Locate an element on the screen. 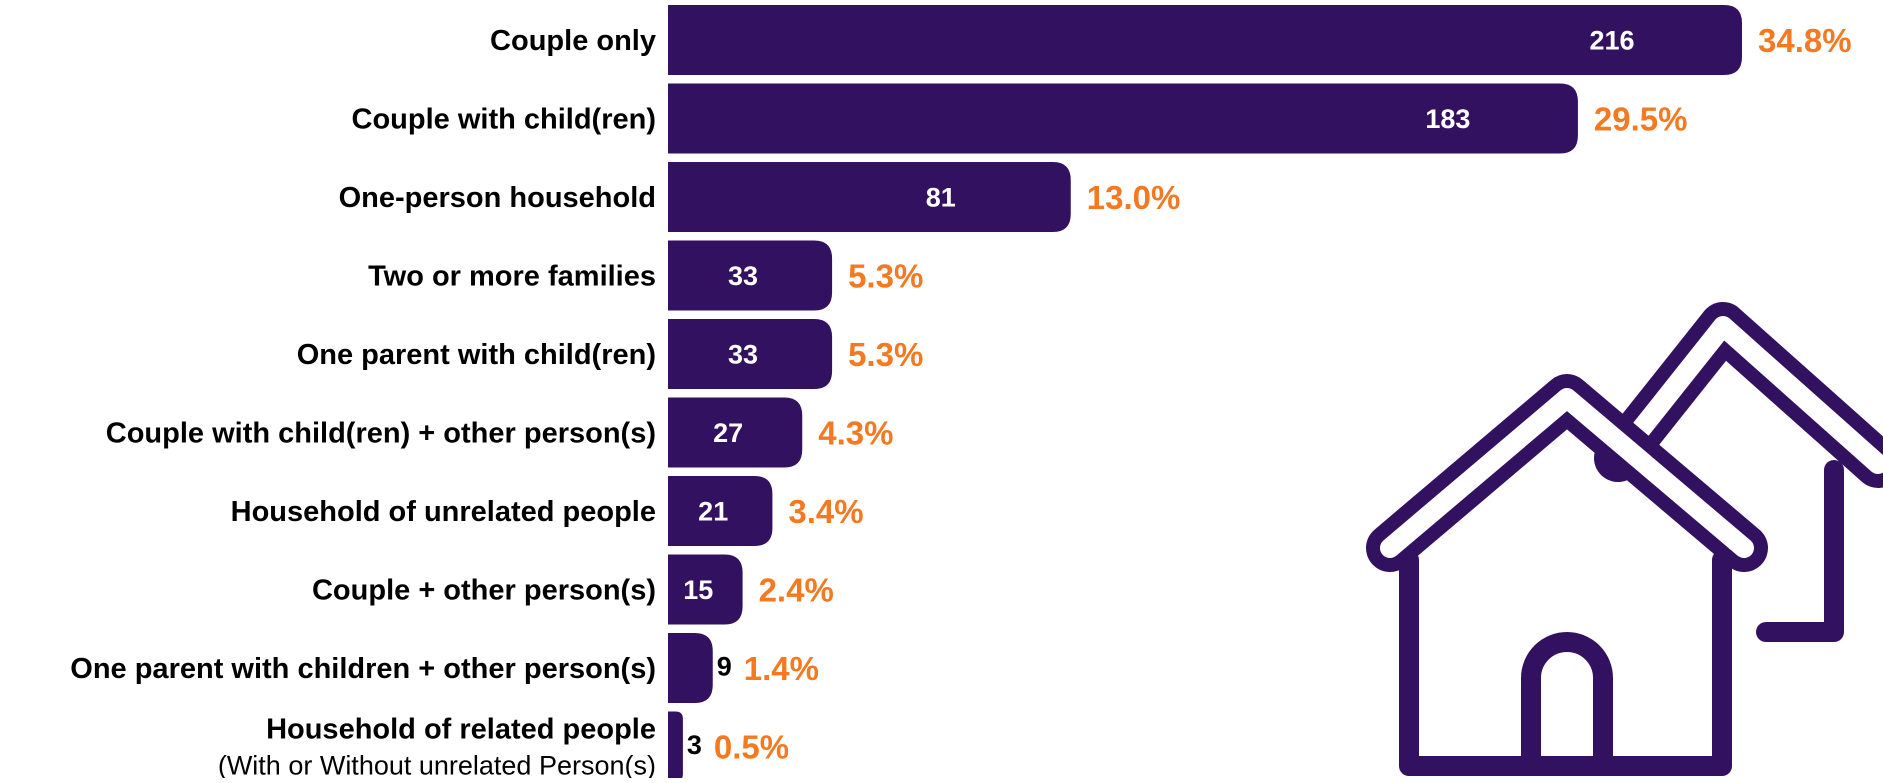 The image size is (1883, 783). value-label: 81 is located at coordinates (941, 197).